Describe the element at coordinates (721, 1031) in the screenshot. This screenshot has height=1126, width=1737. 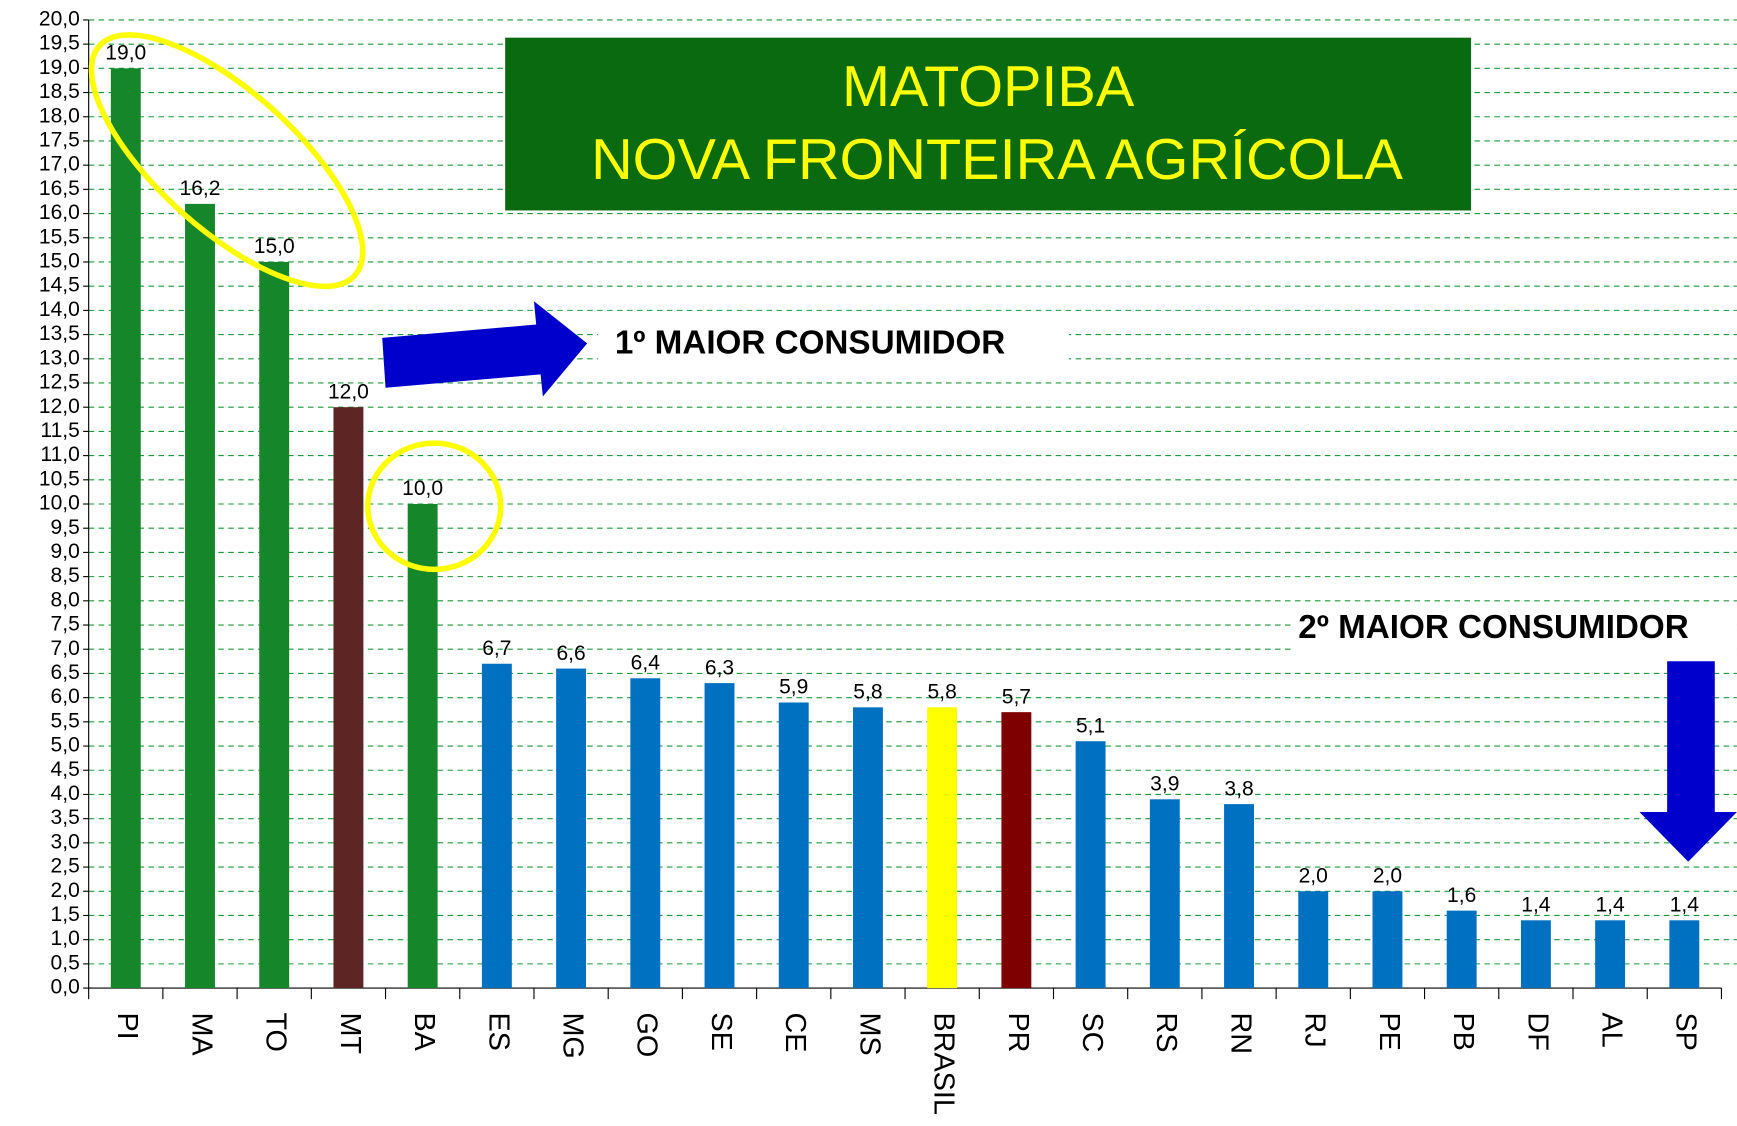
I see `x-tick-label: SE` at that location.